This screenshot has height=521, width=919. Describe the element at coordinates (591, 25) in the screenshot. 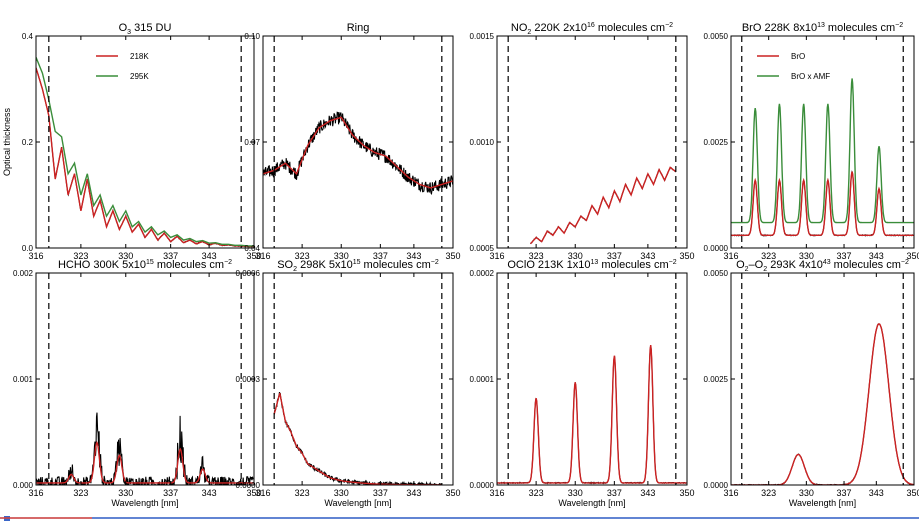

I see `title-superscript: 16` at that location.